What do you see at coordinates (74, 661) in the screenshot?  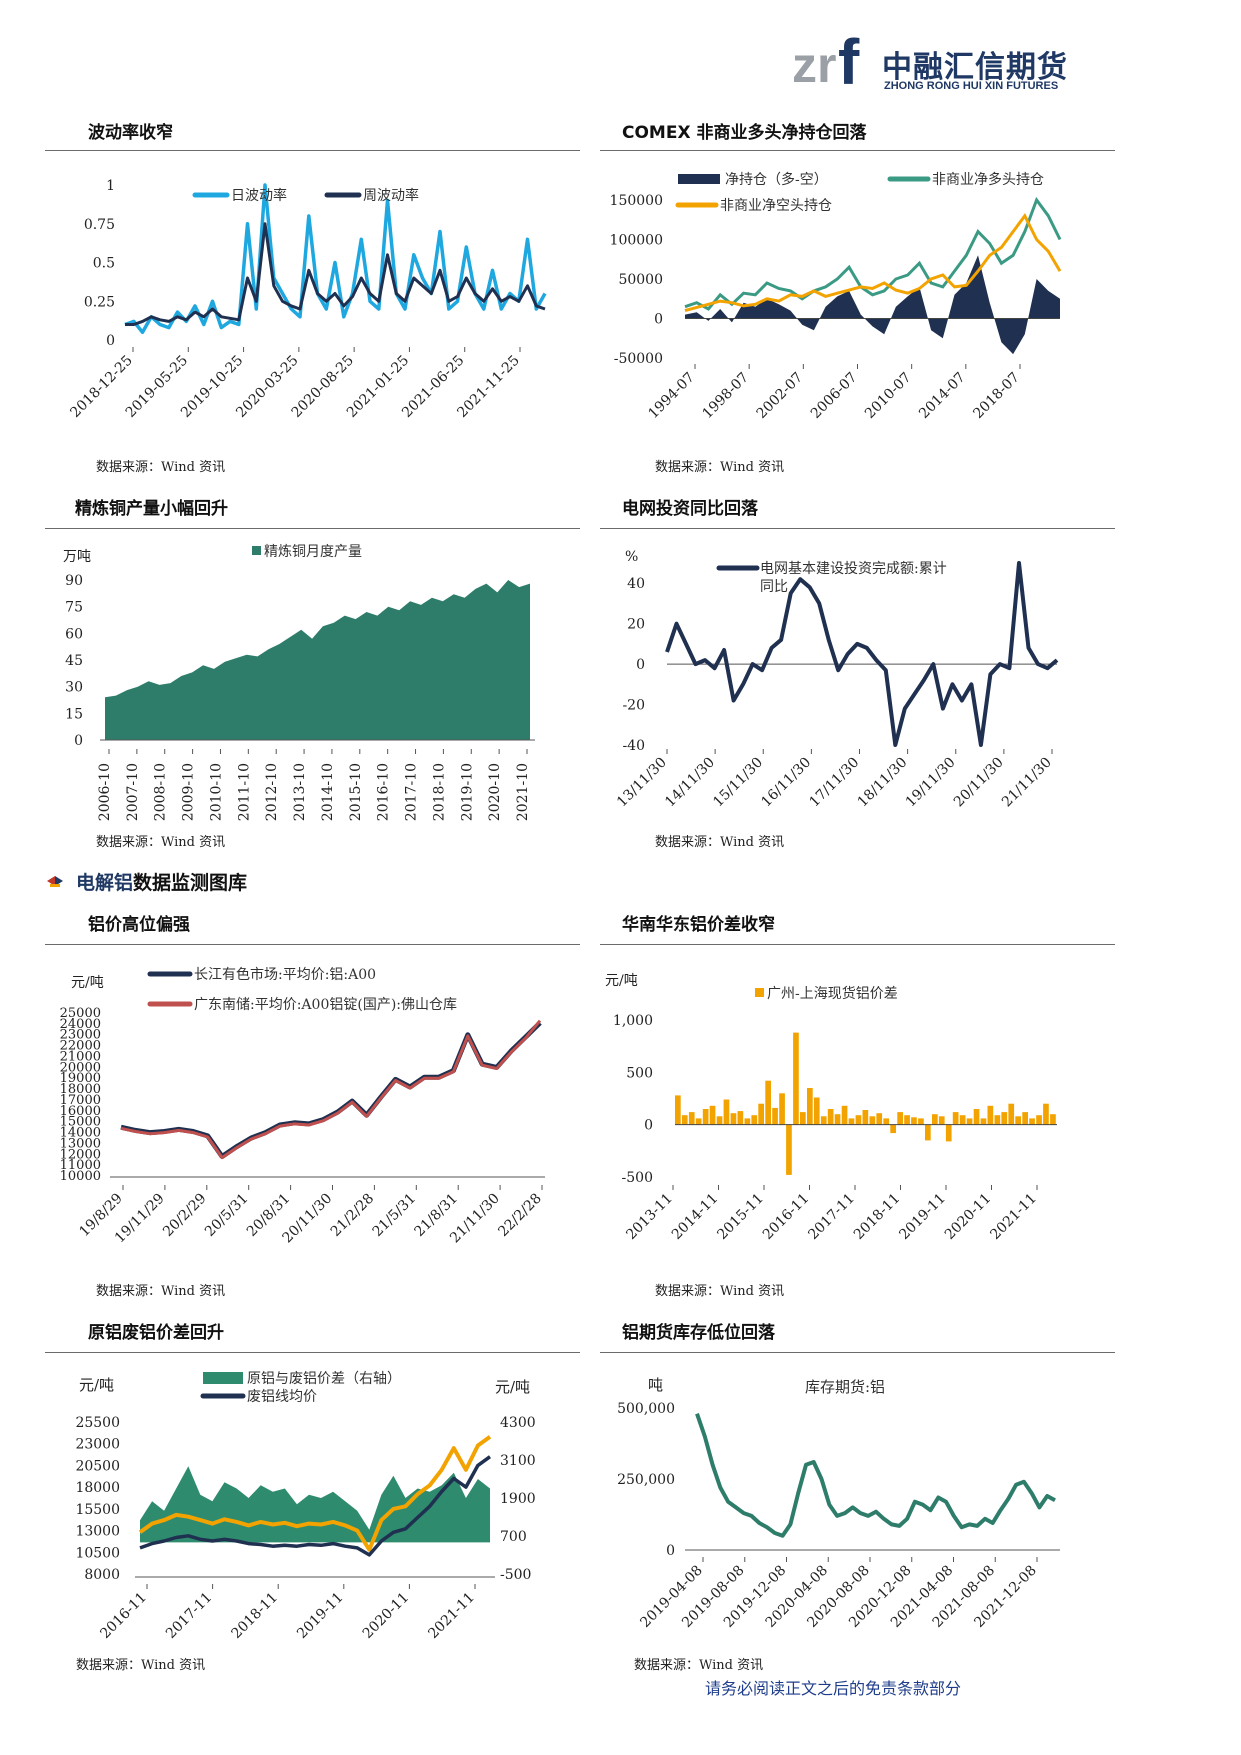 I see `y-tick-label: 45` at bounding box center [74, 661].